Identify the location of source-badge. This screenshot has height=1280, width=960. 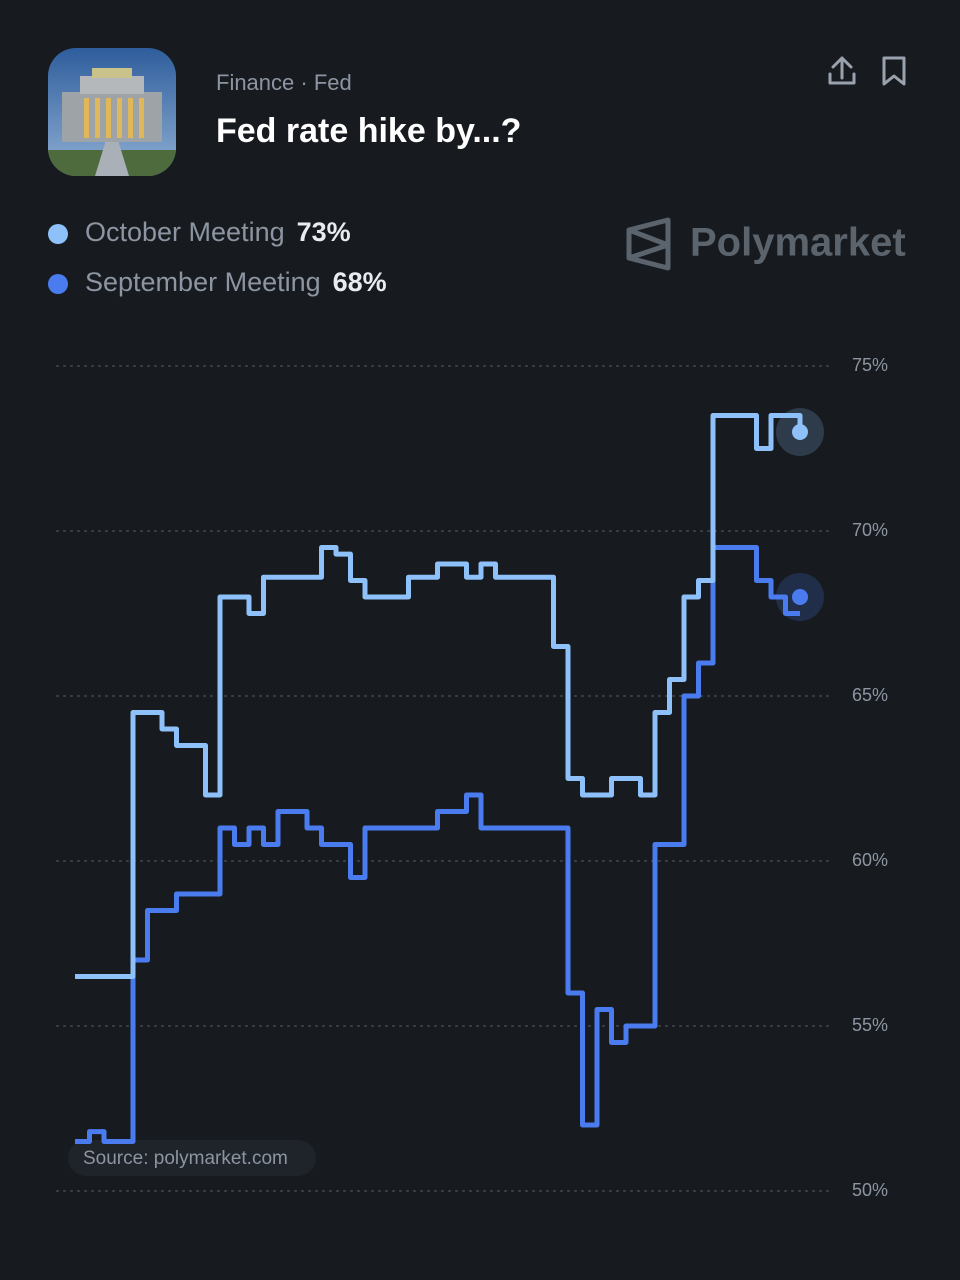
(192, 1158).